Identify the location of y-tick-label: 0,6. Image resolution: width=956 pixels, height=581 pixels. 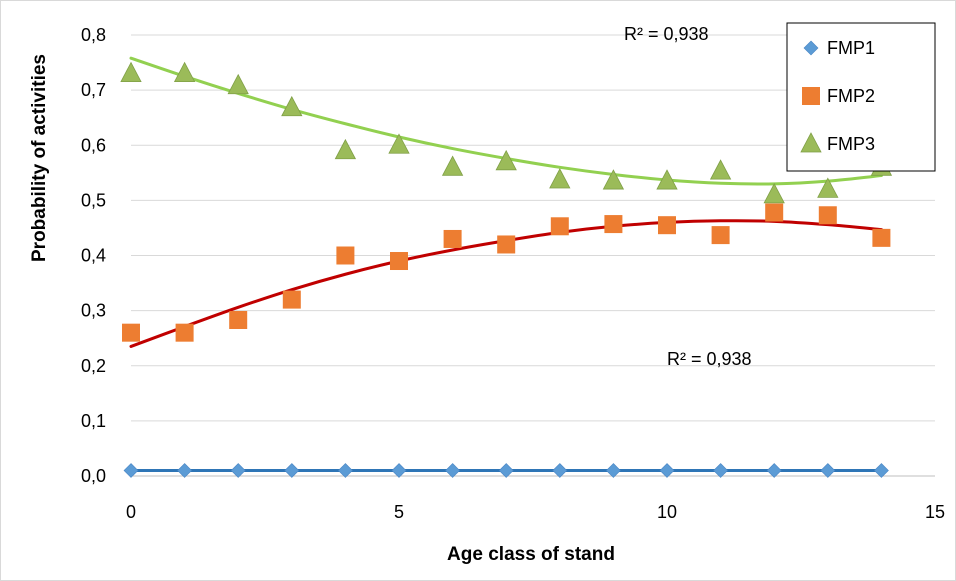
(93, 145).